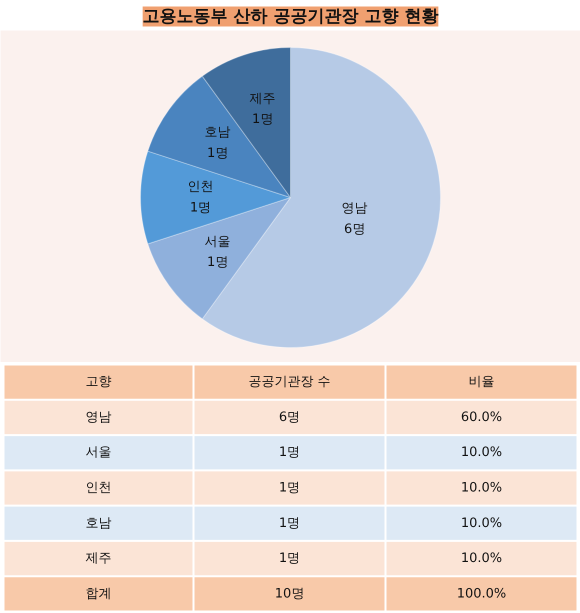  Describe the element at coordinates (99, 523) in the screenshot. I see `text: 호남` at that location.